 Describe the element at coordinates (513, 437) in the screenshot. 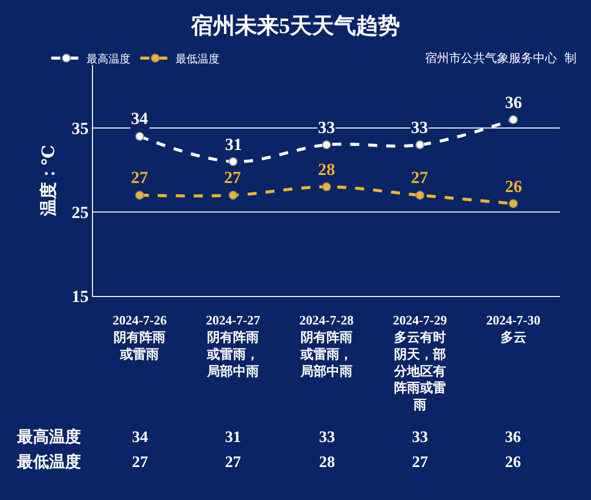

I see `data-label: 36` at that location.